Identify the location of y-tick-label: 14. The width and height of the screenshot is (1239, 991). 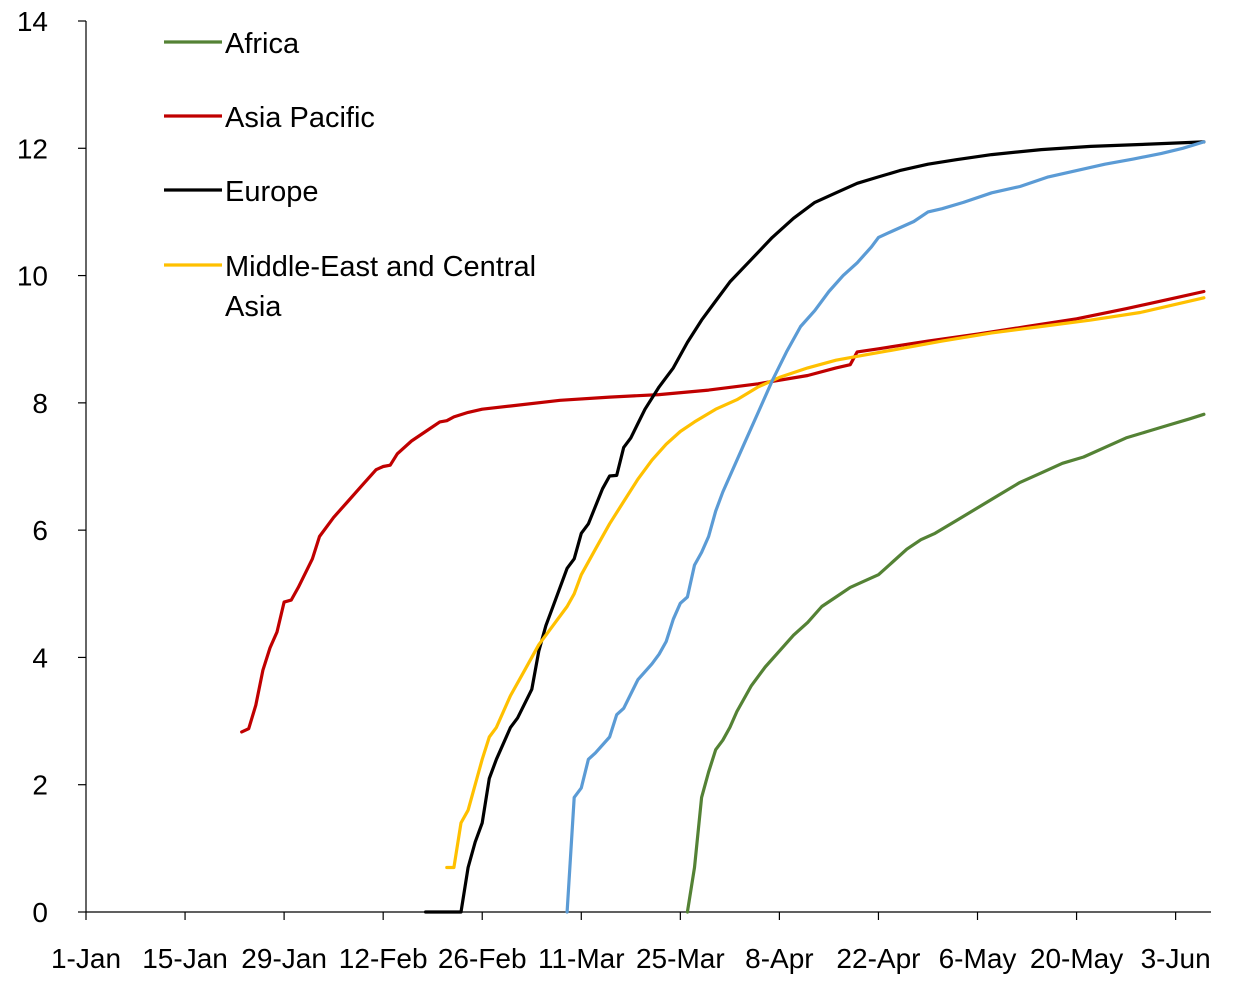
(32, 21).